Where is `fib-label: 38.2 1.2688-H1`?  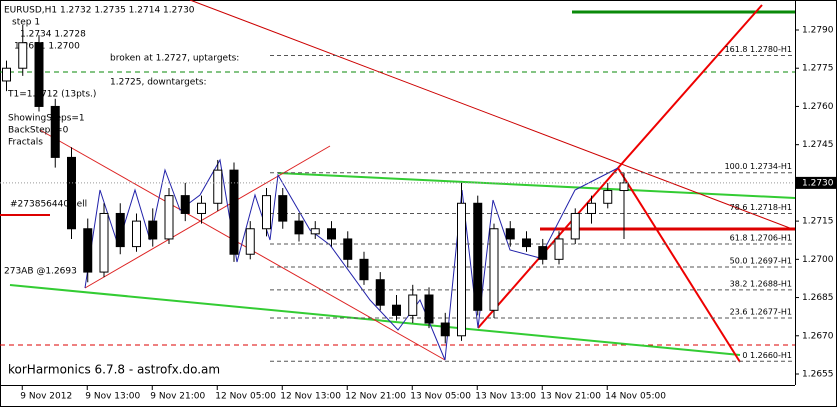
fib-label: 38.2 1.2688-H1 is located at coordinates (761, 283).